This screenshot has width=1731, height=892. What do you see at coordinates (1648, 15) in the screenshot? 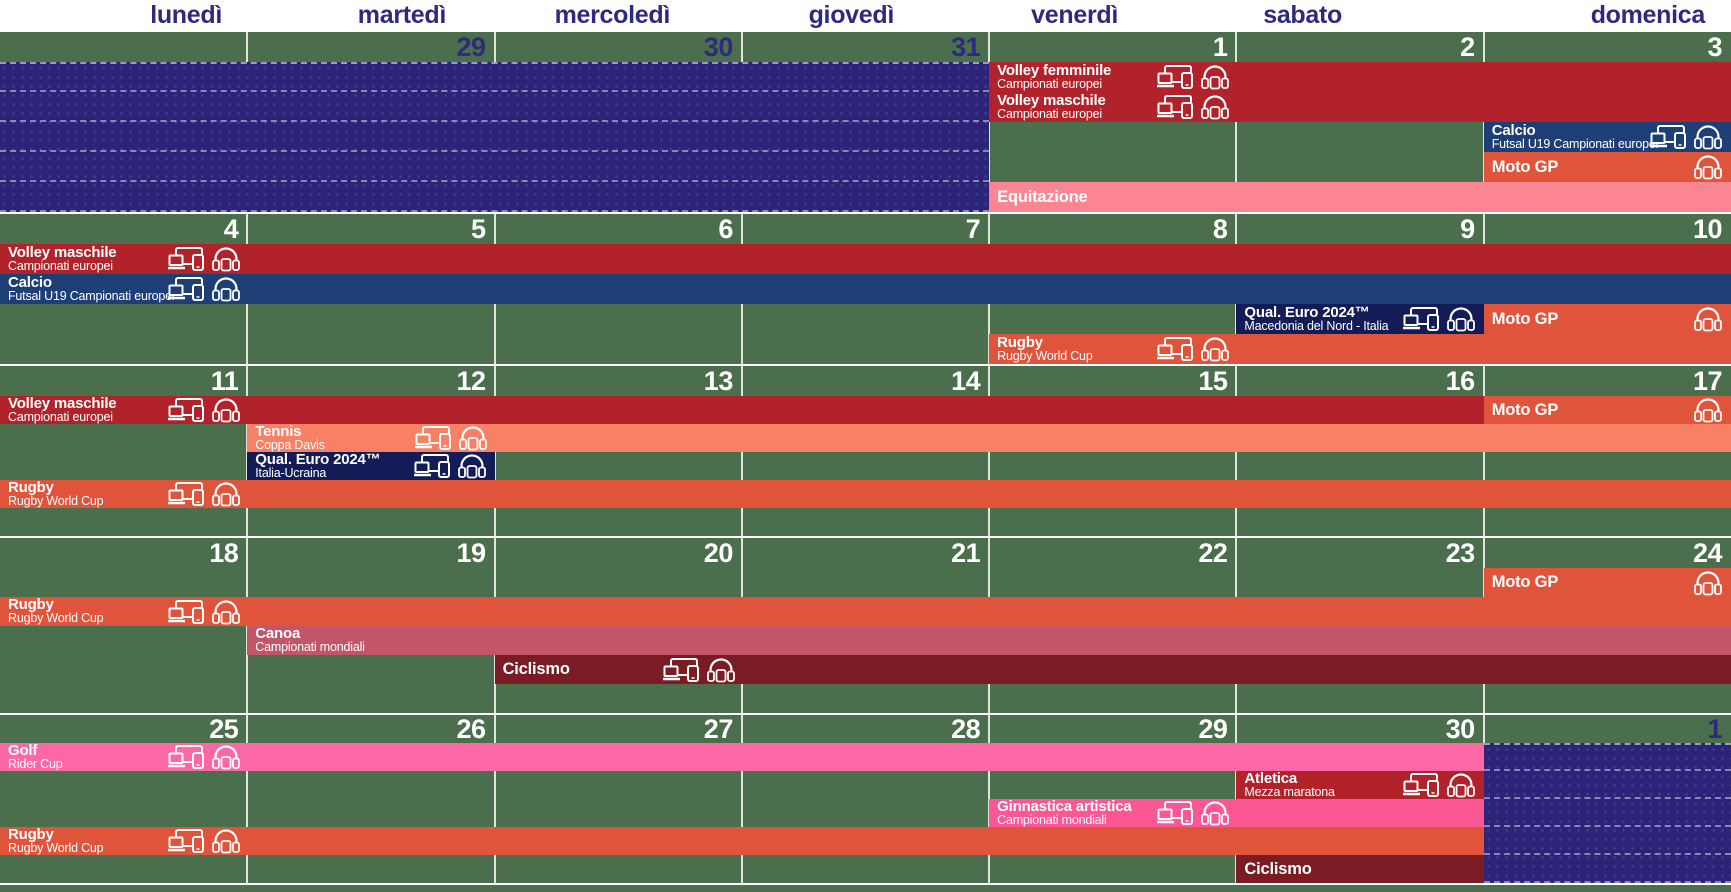
I see `day-name-domenica: domenica` at bounding box center [1648, 15].